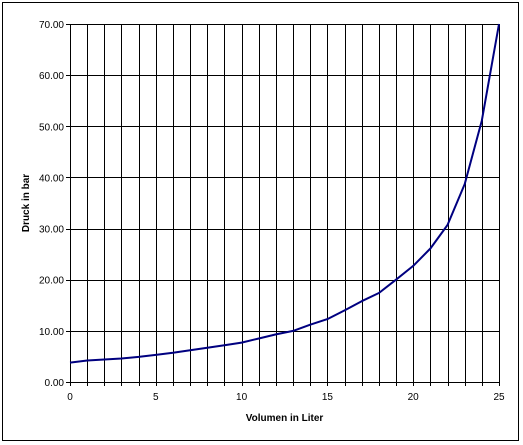 This screenshot has width=523, height=445. I want to click on y-tick-label: 40.00, so click(51, 178).